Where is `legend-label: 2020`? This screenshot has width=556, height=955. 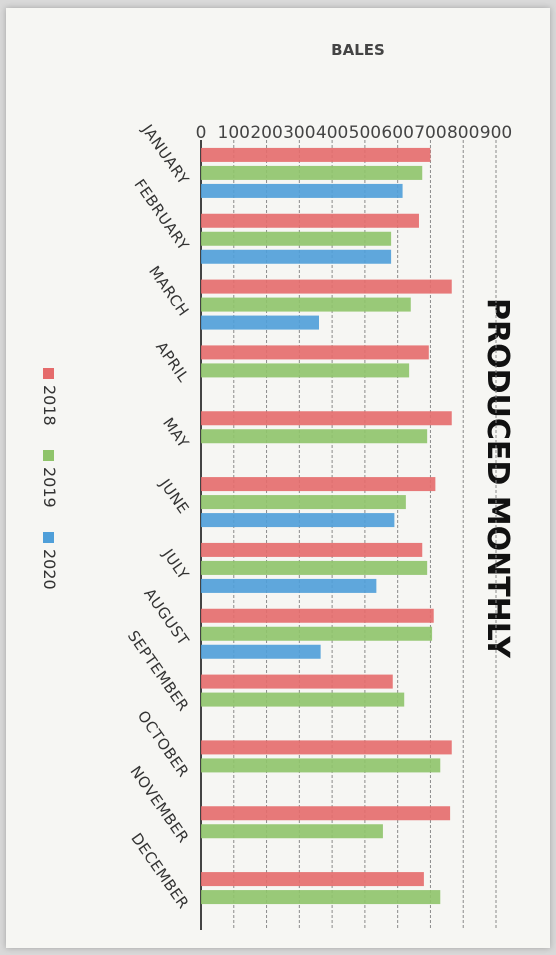
legend-label: 2020 is located at coordinates (49, 569).